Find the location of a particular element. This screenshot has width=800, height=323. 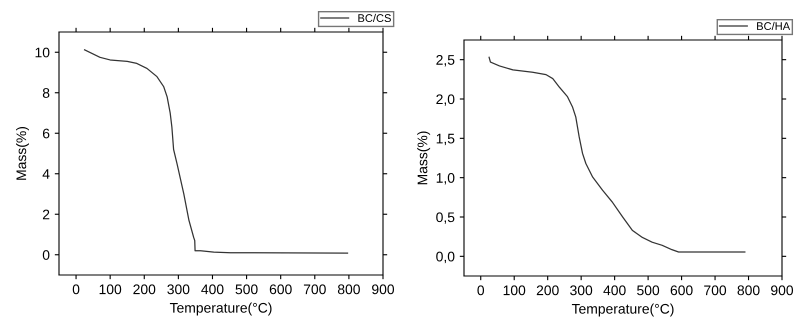

y-tick-label: 8 is located at coordinates (46, 93).